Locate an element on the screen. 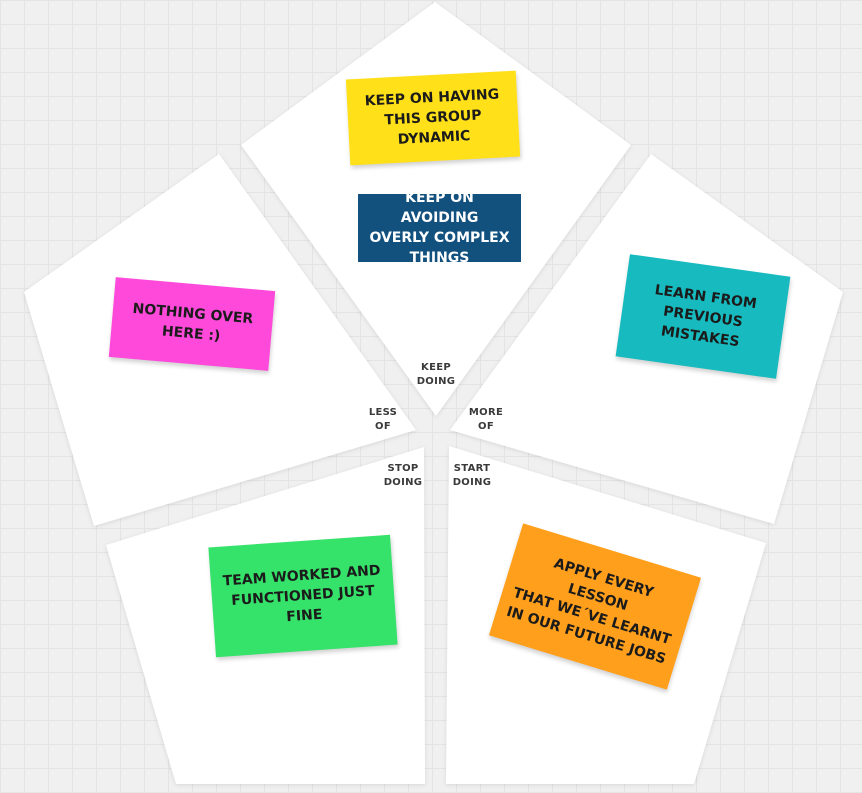  sticky-note-group-dynamic: KEEP ON HAVING THIS GROUP DYNAMIC is located at coordinates (433, 118).